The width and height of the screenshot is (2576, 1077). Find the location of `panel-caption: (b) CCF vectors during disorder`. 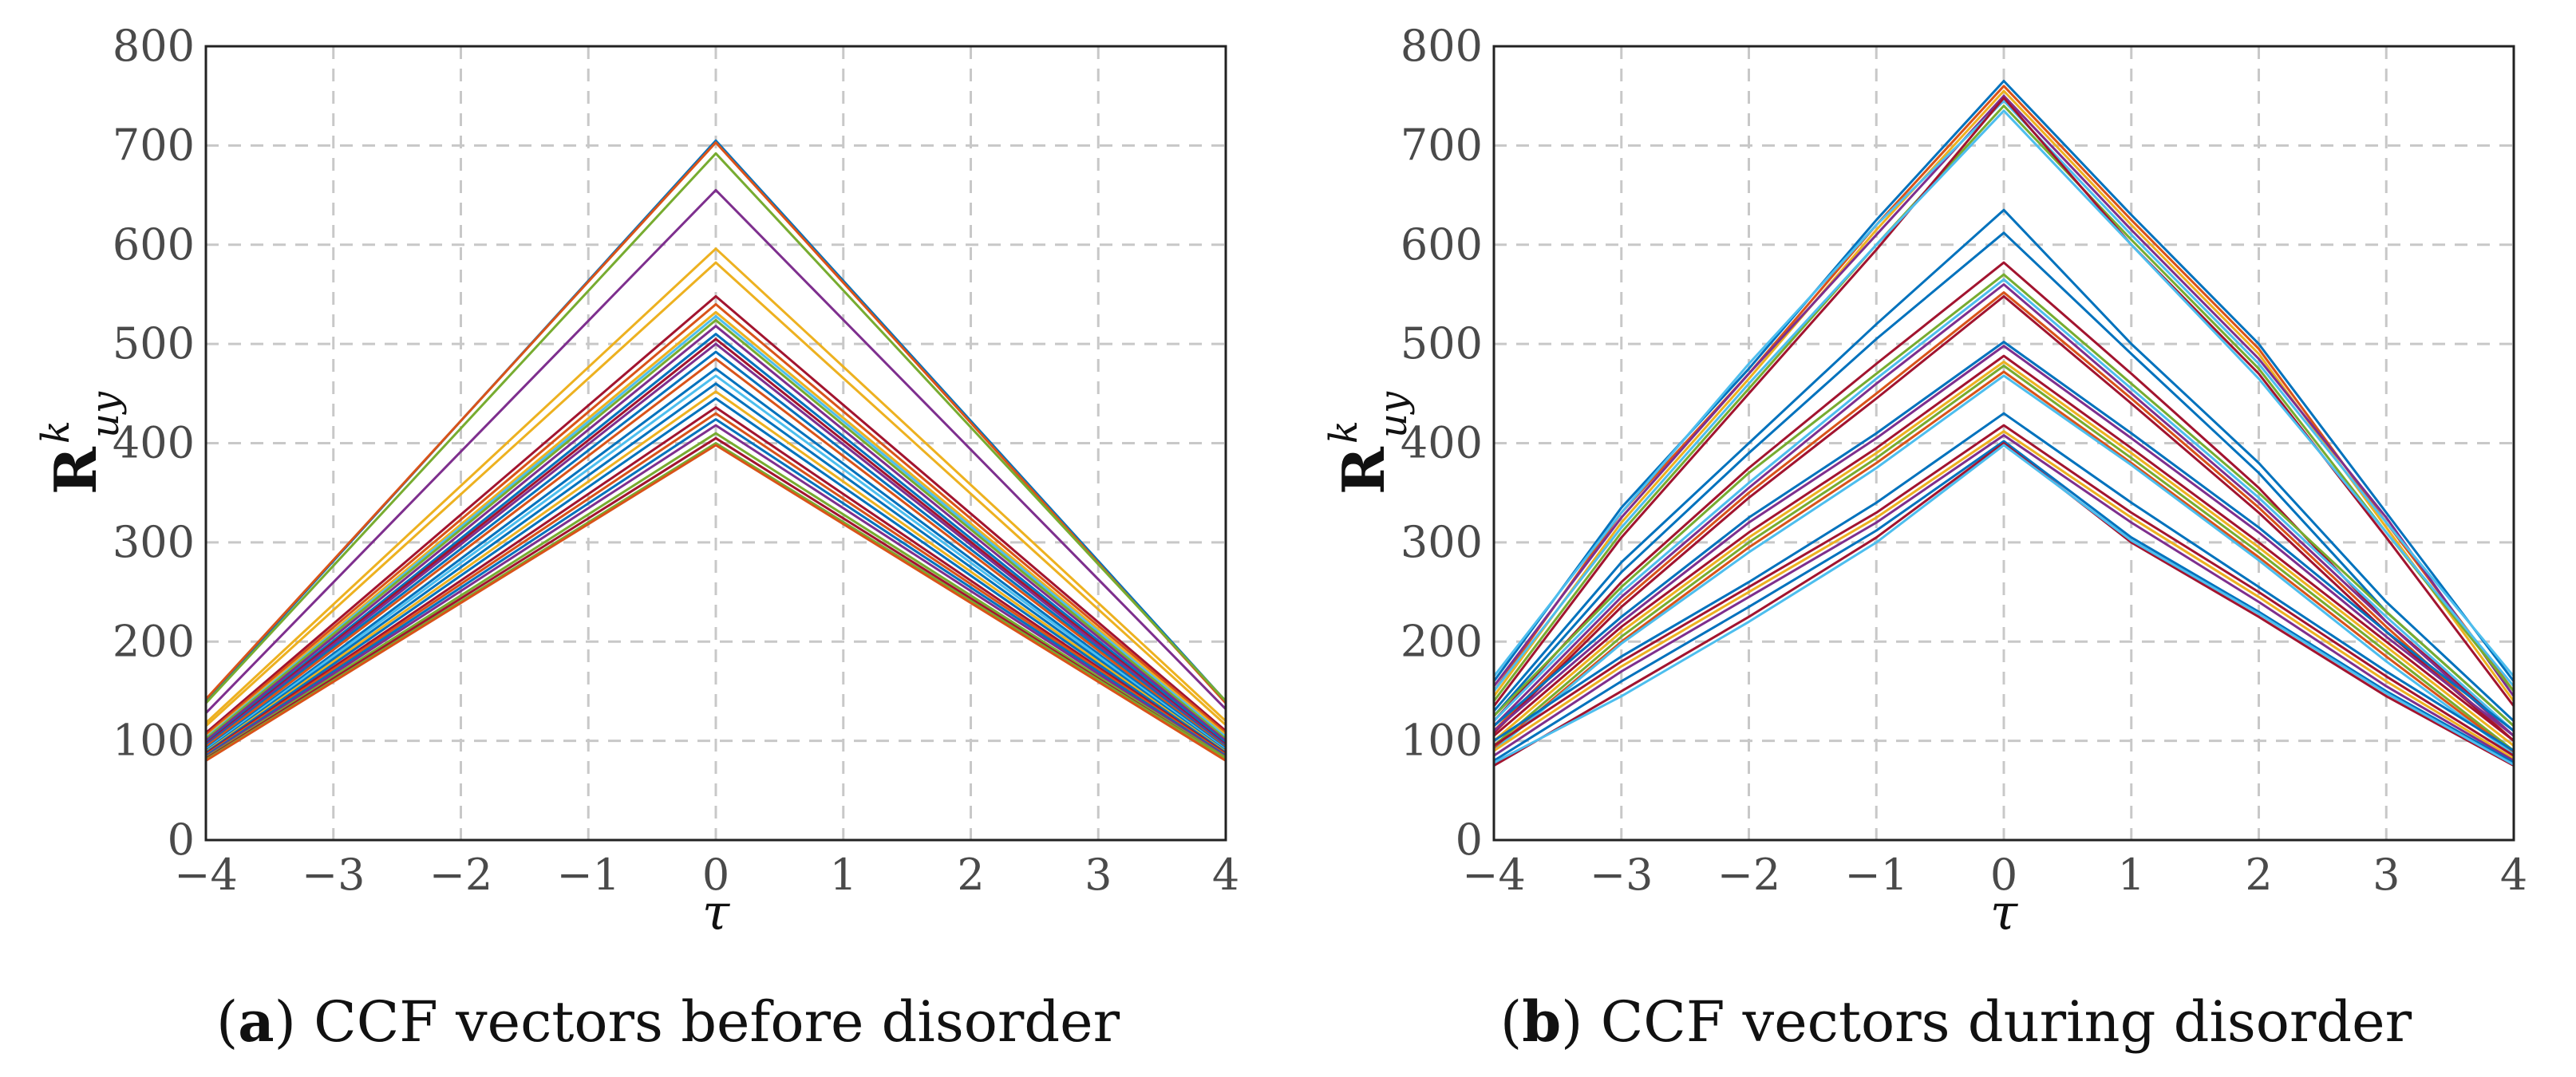

panel-caption: (b) CCF vectors during disorder is located at coordinates (1956, 1021).